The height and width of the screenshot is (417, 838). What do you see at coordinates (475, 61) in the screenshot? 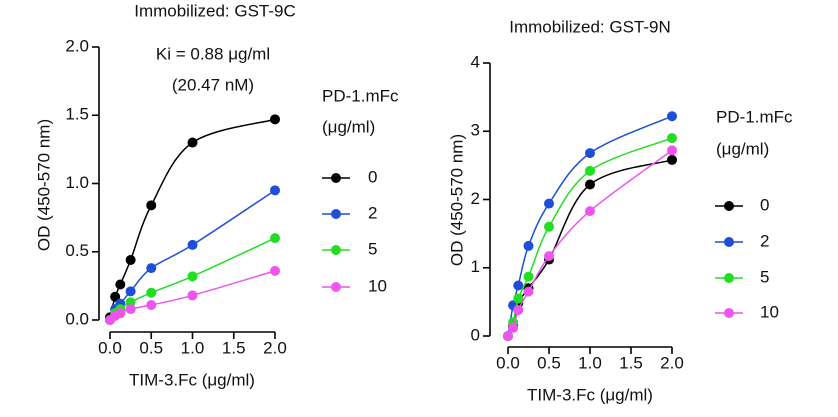
I see `y-tick-label: 4` at bounding box center [475, 61].